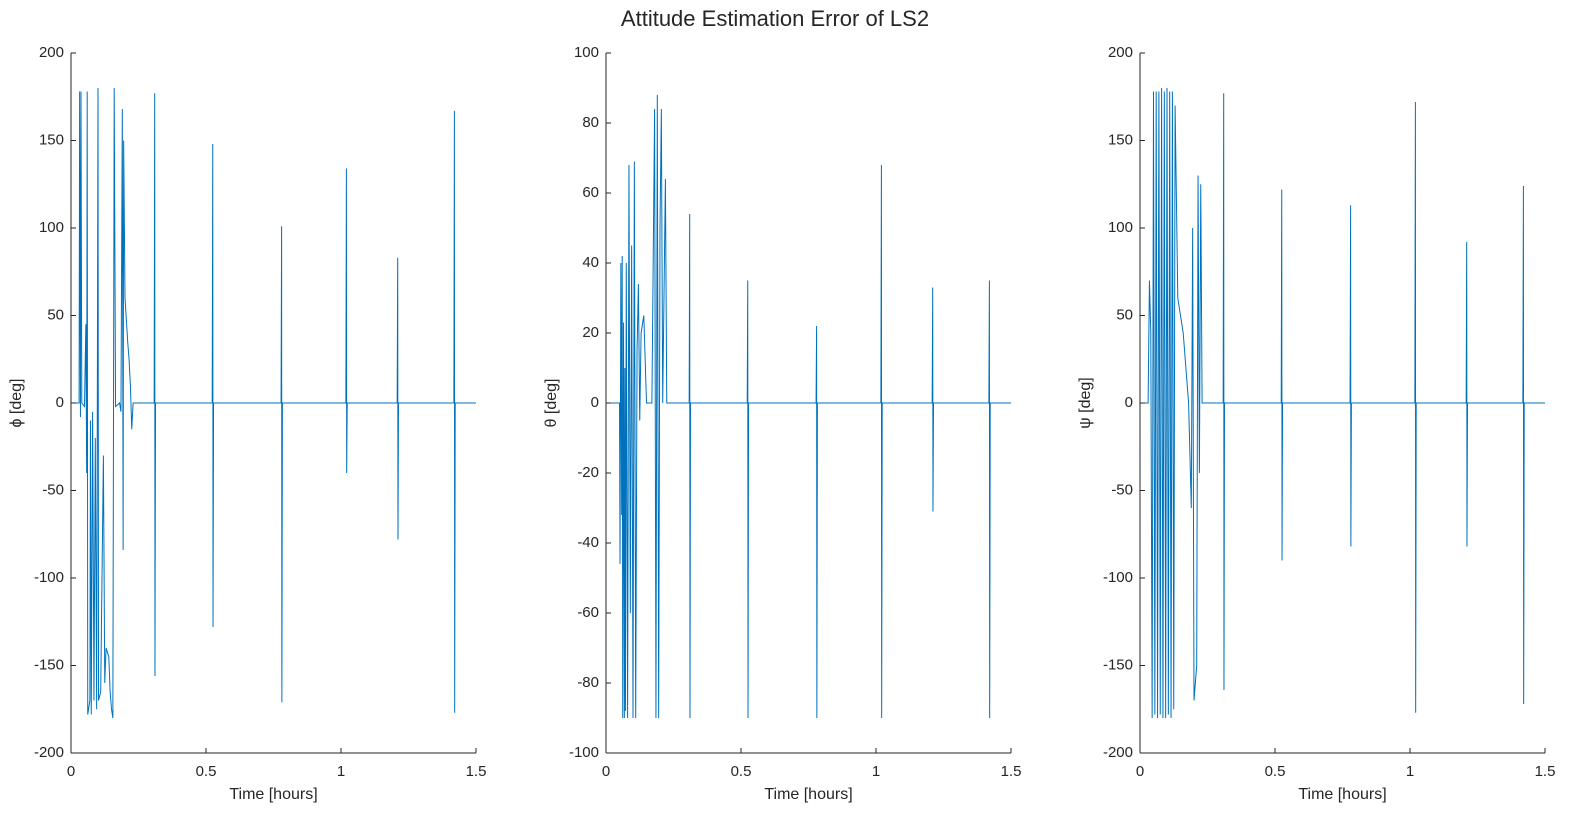  Describe the element at coordinates (775, 18) in the screenshot. I see `figure-title: Attitude Estimation Error of LS2` at that location.